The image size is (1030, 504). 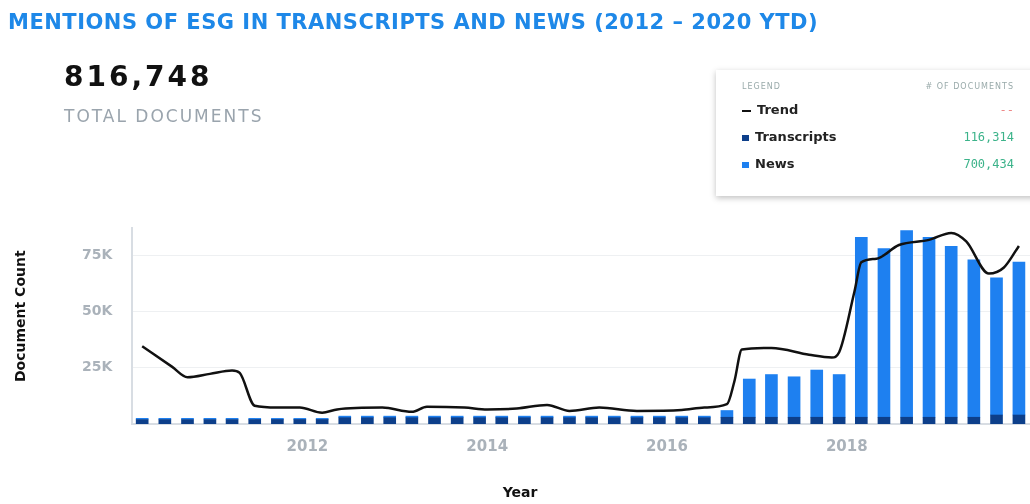 What do you see at coordinates (520, 492) in the screenshot?
I see `x-axis-title: Year` at bounding box center [520, 492].